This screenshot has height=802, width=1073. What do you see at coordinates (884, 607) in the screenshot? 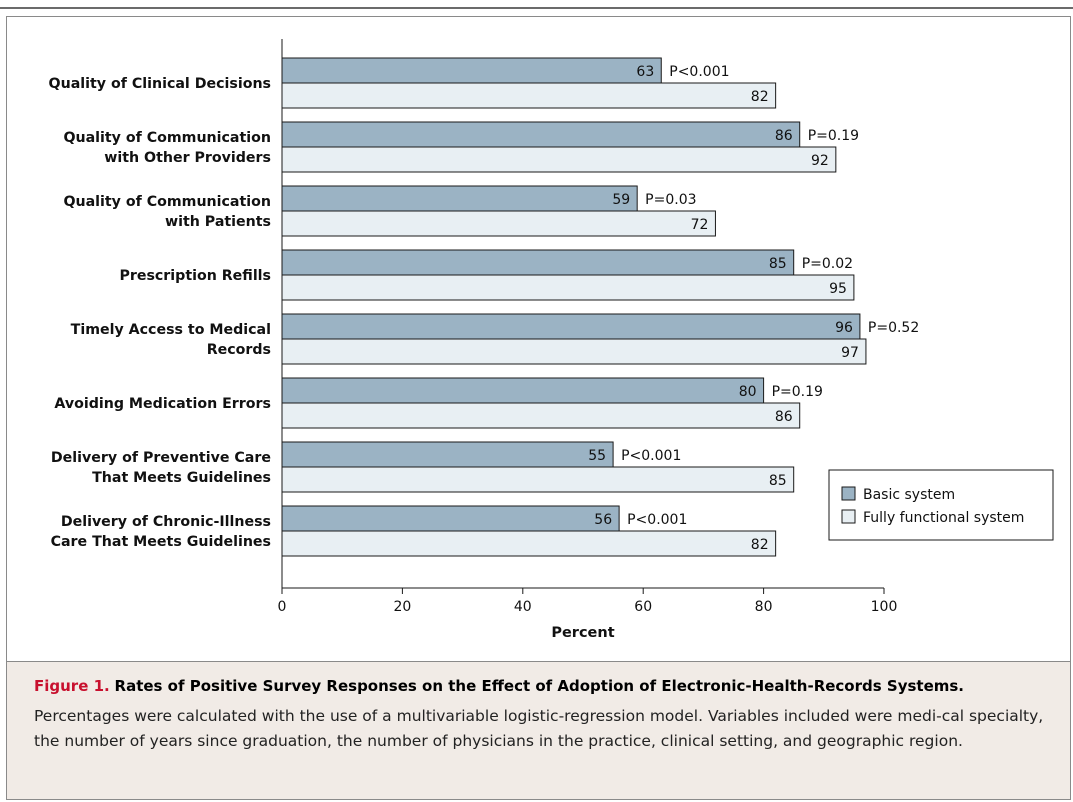
I see `x-tick-label: 100` at bounding box center [884, 607].